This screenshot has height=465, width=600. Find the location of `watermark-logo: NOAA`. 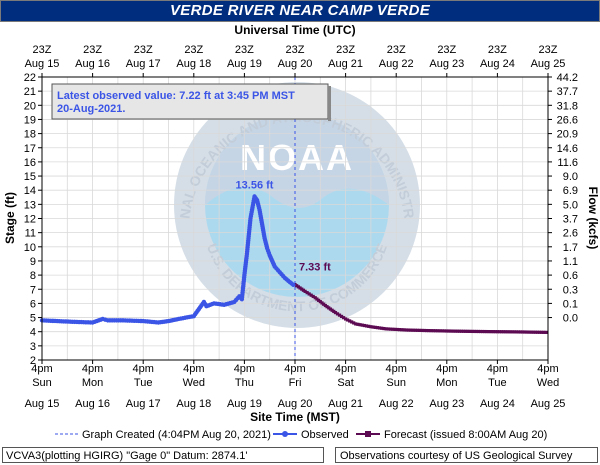

watermark-logo: NOAA is located at coordinates (297, 157).